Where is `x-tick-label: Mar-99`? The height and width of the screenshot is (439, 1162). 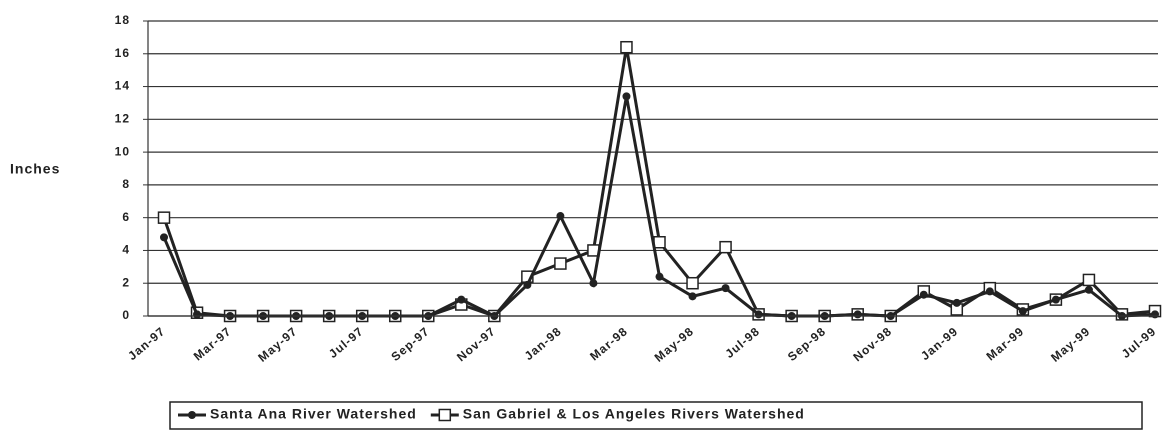 x-tick-label: Mar-99 is located at coordinates (1005, 343).